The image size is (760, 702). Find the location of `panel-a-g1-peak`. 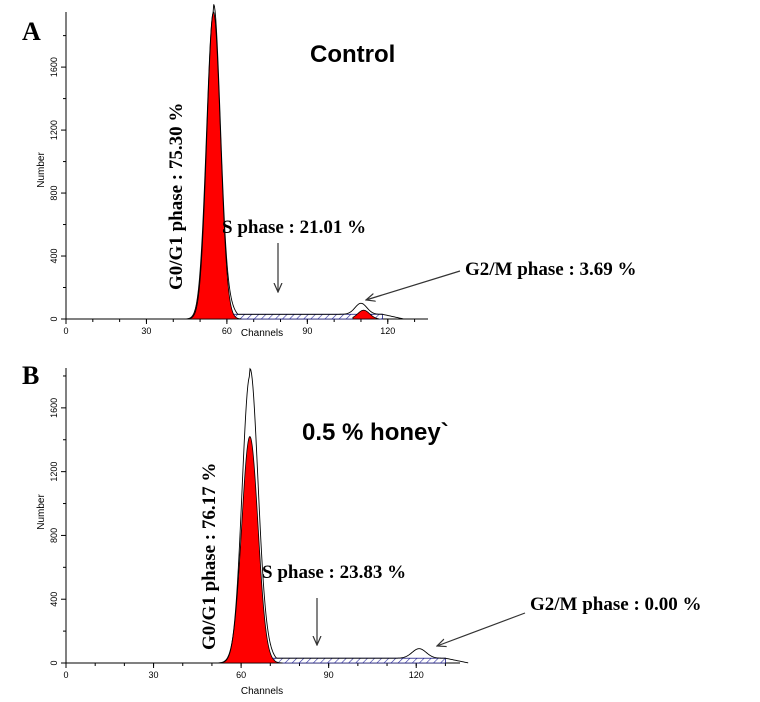

panel-a-g1-peak is located at coordinates (213, 165).